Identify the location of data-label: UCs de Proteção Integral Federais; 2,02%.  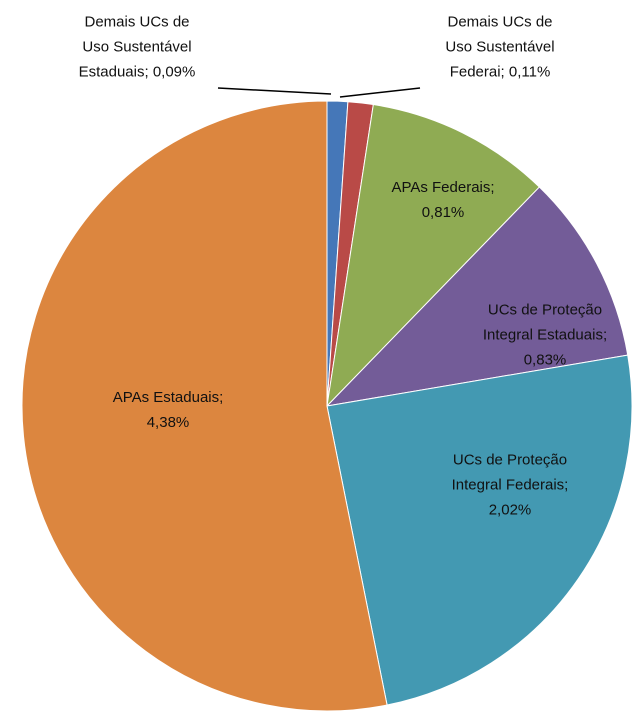
(510, 485).